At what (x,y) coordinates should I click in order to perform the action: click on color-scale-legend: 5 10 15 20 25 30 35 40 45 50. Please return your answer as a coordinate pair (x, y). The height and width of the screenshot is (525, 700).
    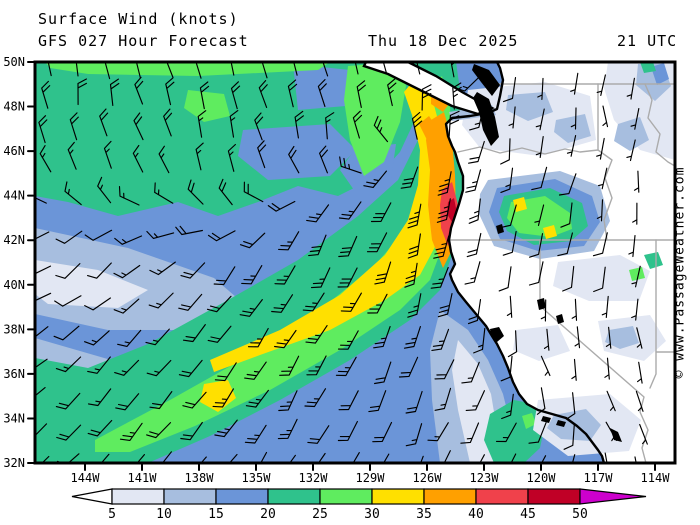
    Looking at the image, I should click on (359, 505).